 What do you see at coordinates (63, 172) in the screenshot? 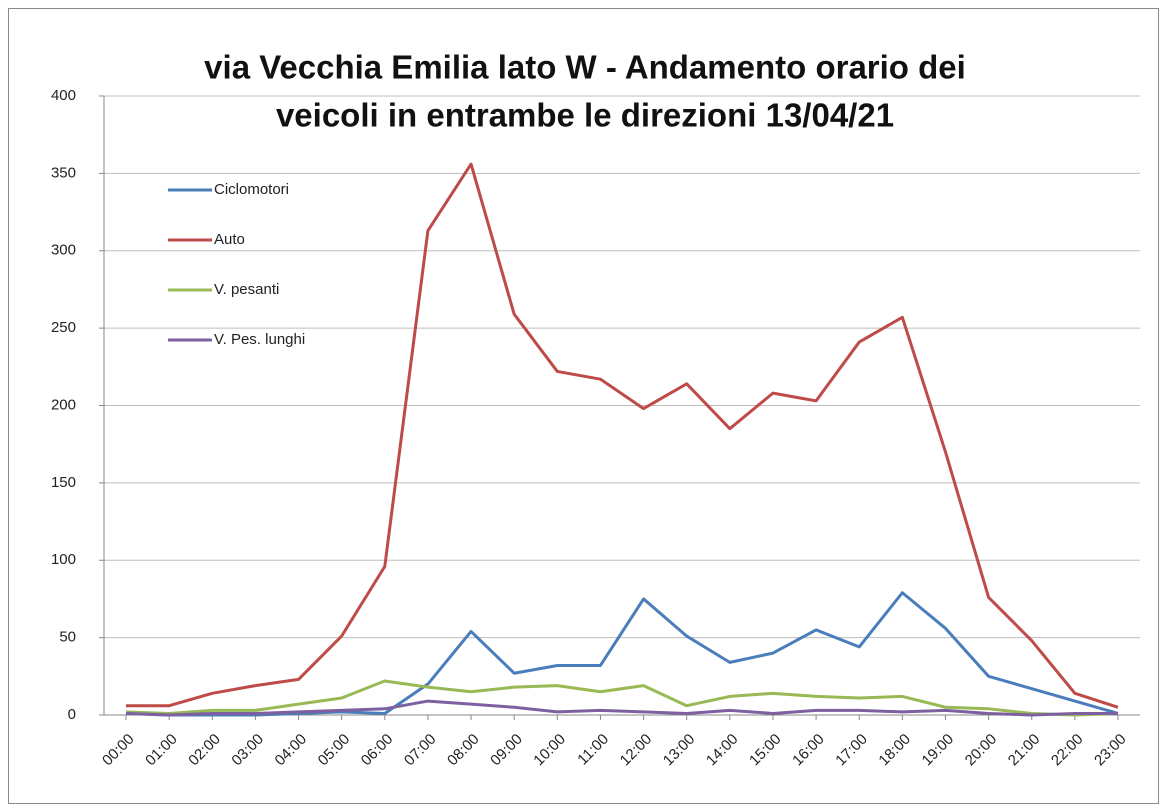
I see `y-tick-label: 350` at bounding box center [63, 172].